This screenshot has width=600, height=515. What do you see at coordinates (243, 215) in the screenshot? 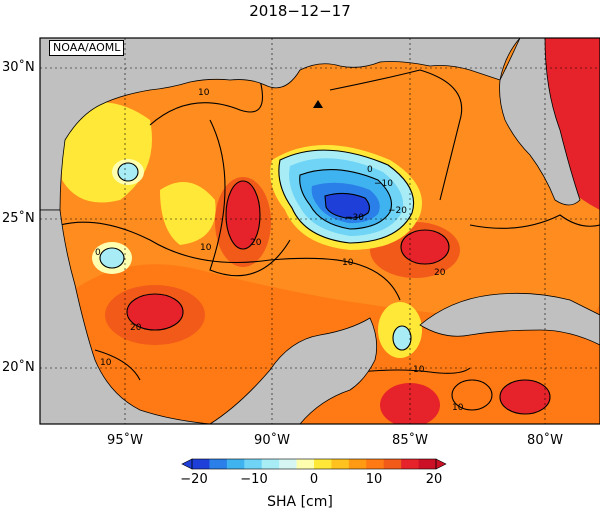
I see `eddy-91w-core` at bounding box center [243, 215].